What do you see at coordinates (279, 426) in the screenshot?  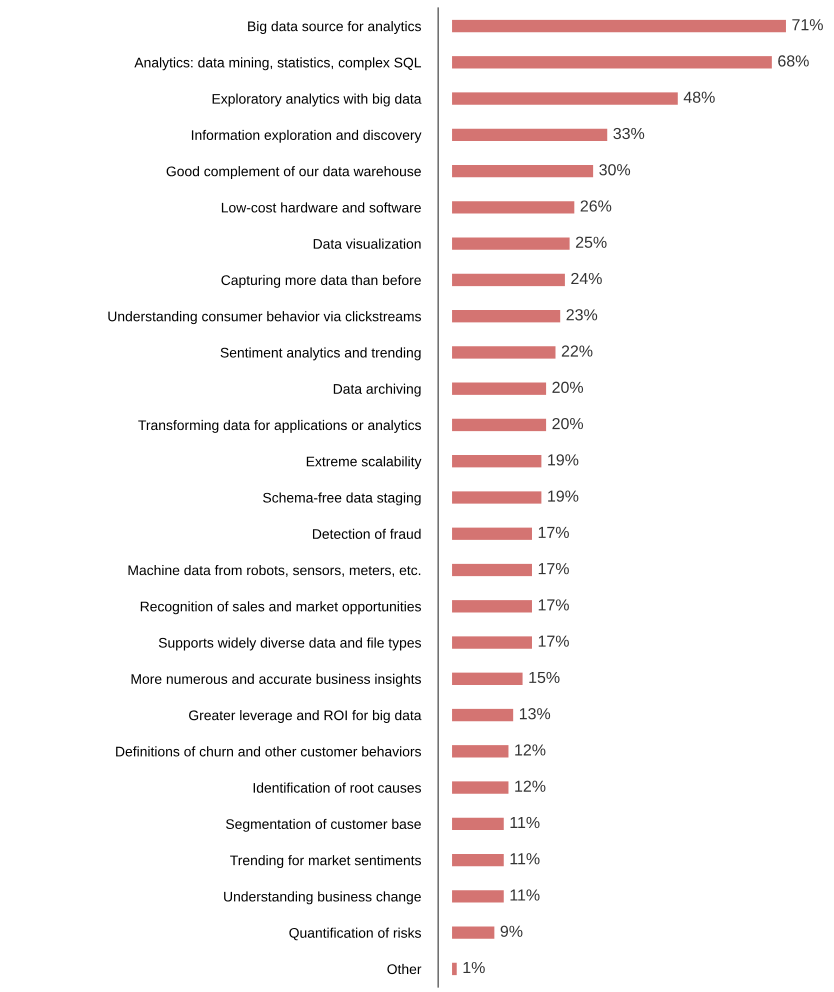 I see `y-tick-label: Transforming data for applications or analytics` at bounding box center [279, 426].